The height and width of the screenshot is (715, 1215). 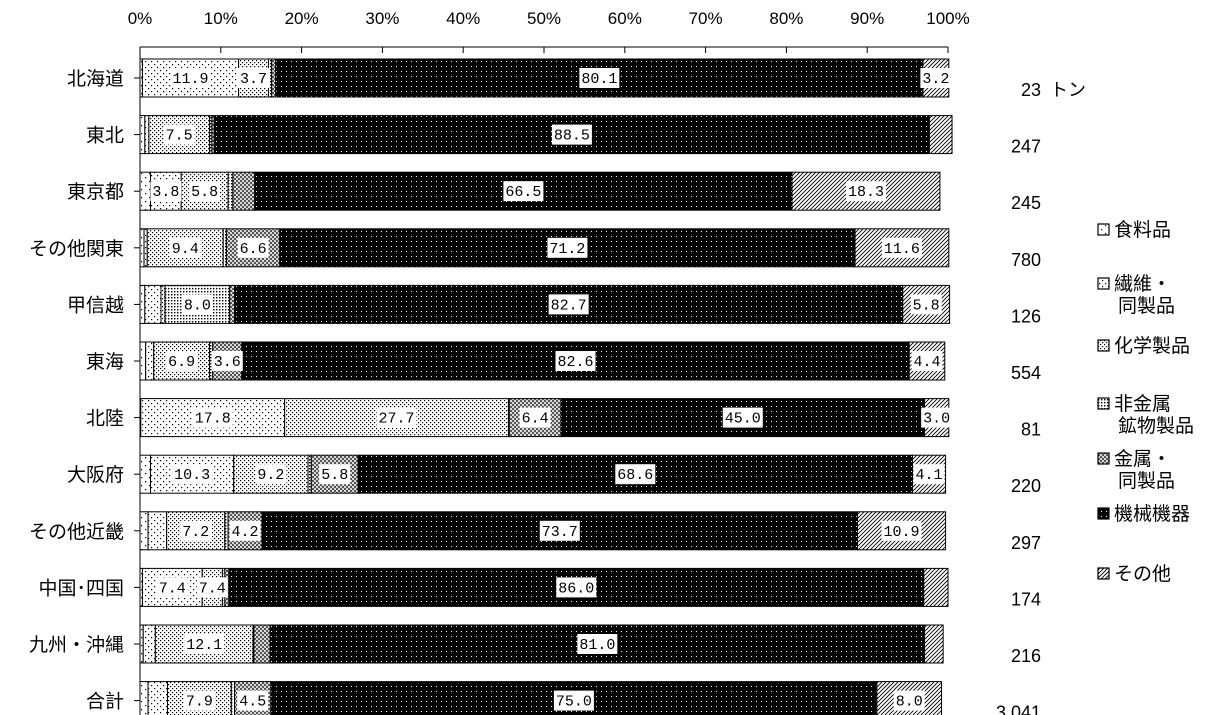 What do you see at coordinates (396, 417) in the screenshot?
I see `data-label: 27.7` at bounding box center [396, 417].